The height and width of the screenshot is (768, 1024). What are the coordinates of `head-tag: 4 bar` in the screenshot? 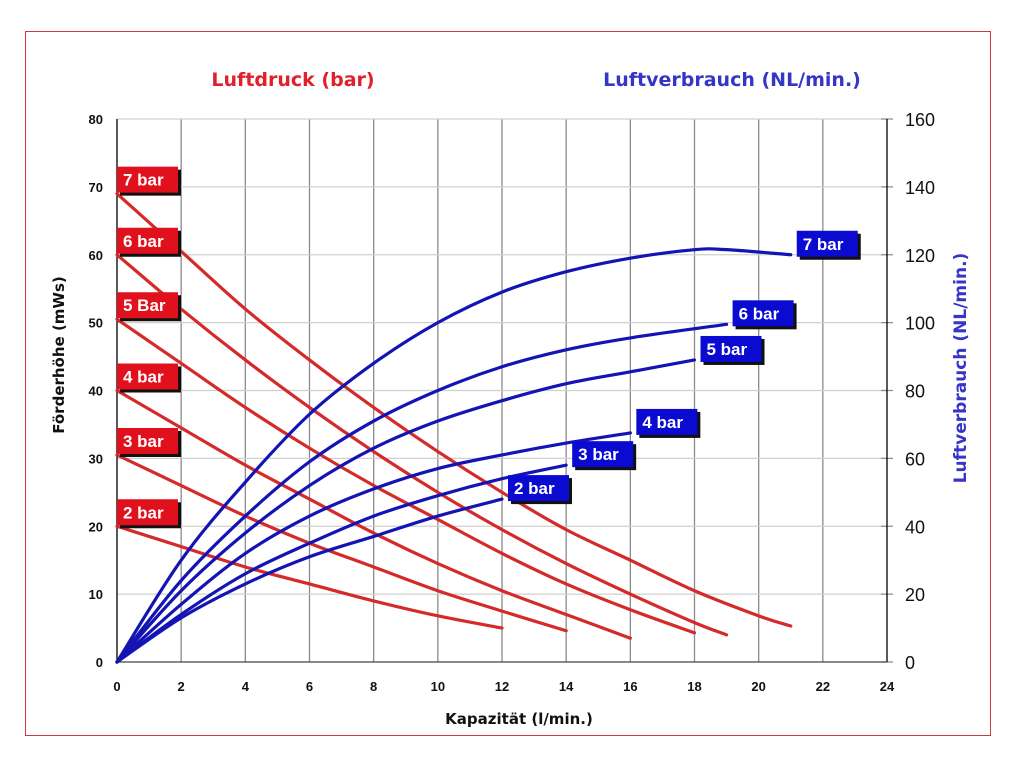 It's located at (149, 378).